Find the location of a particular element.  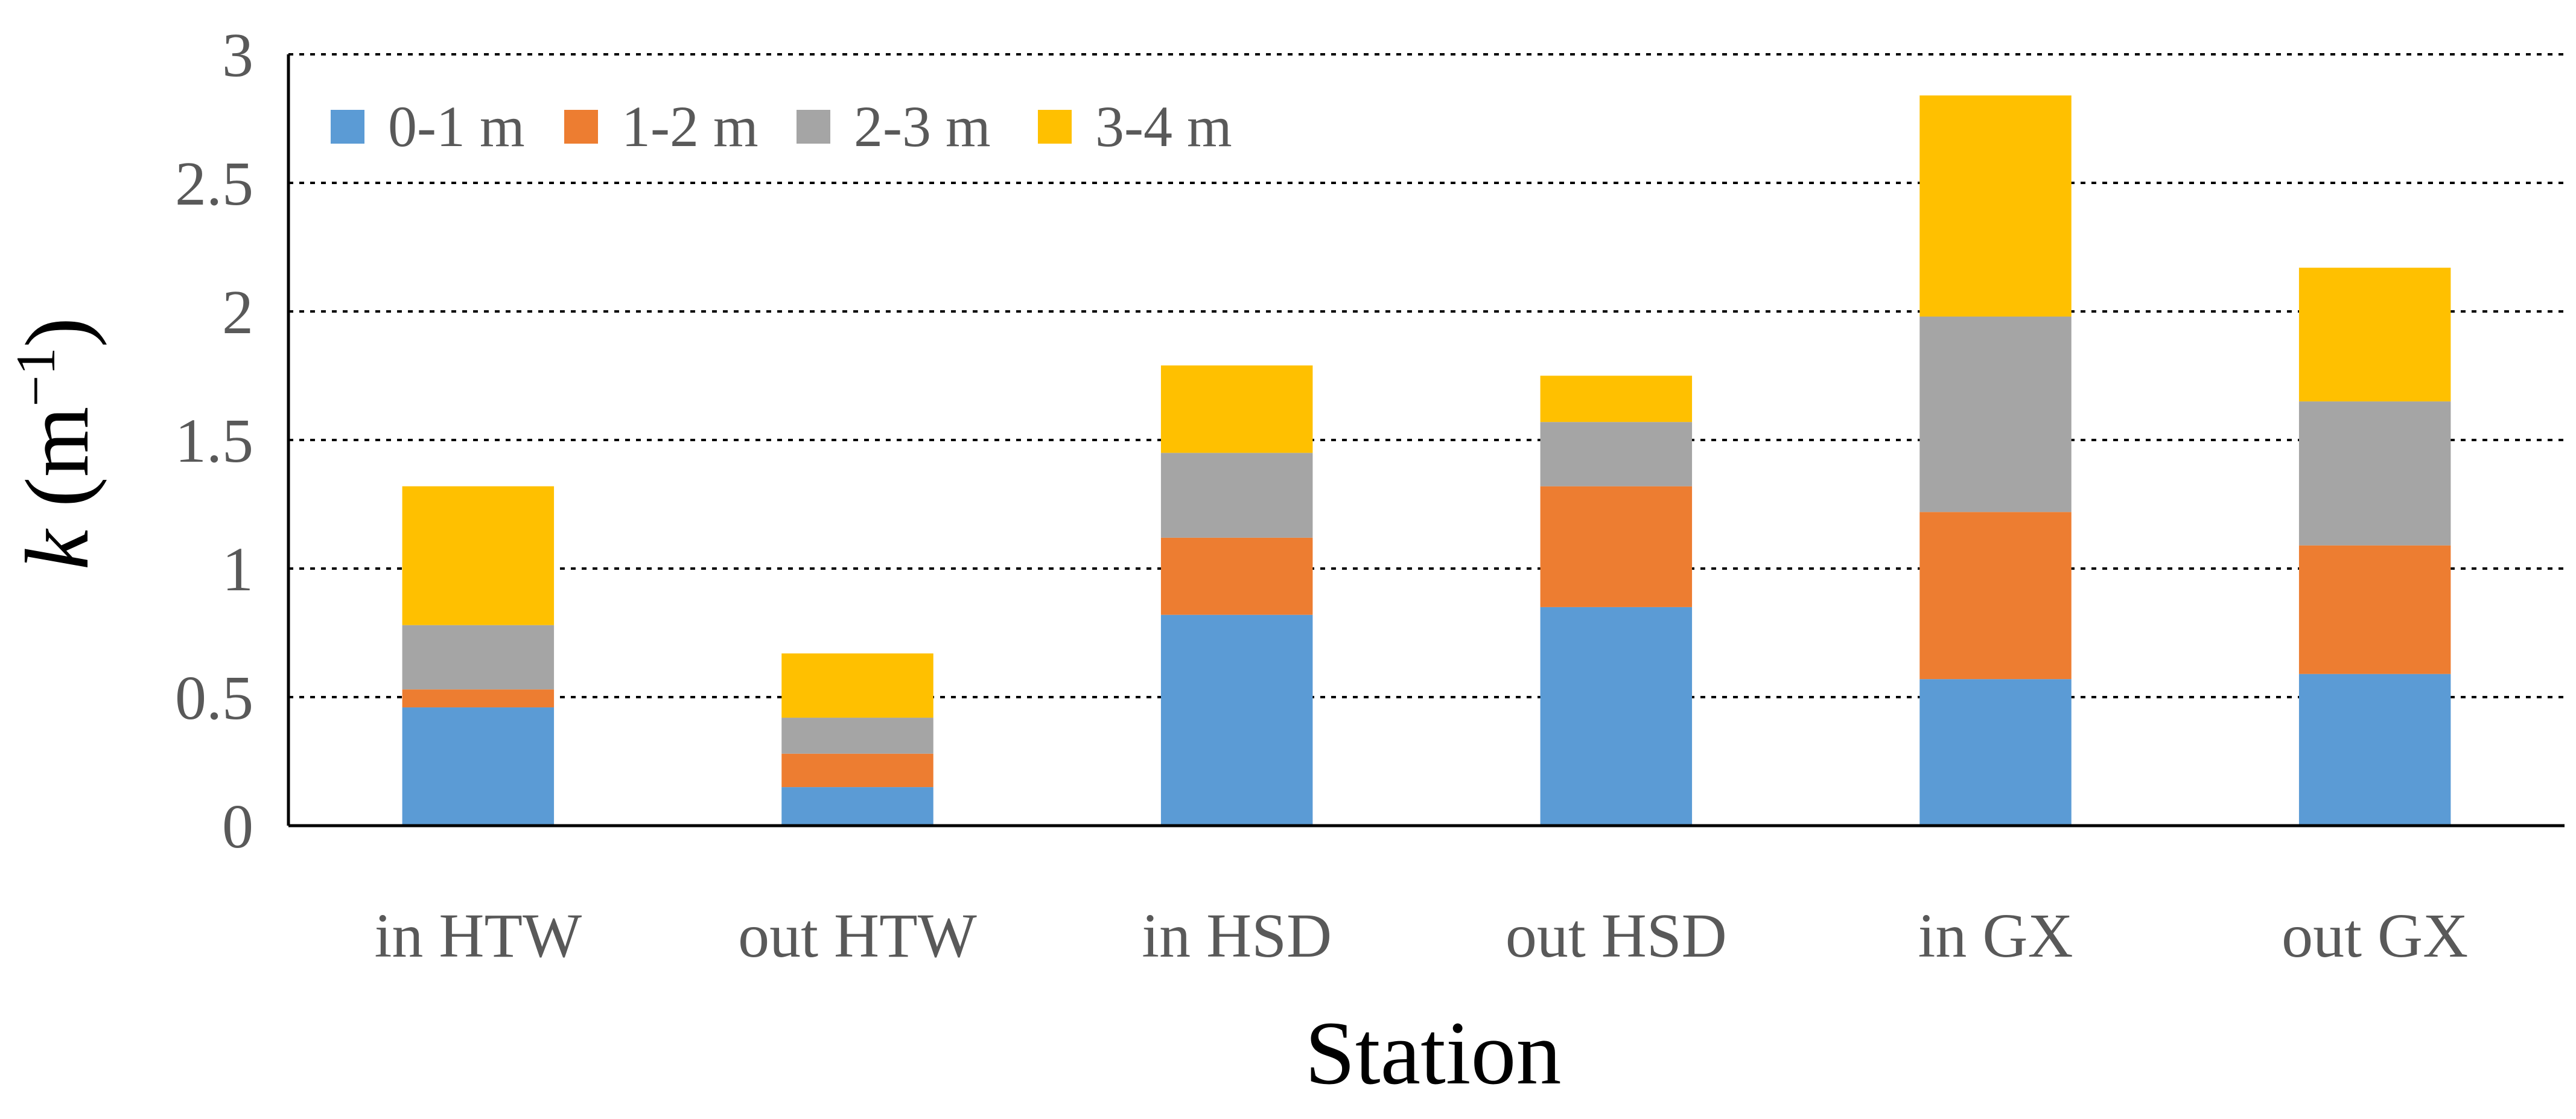

y-tick-label: 2 is located at coordinates (237, 312).